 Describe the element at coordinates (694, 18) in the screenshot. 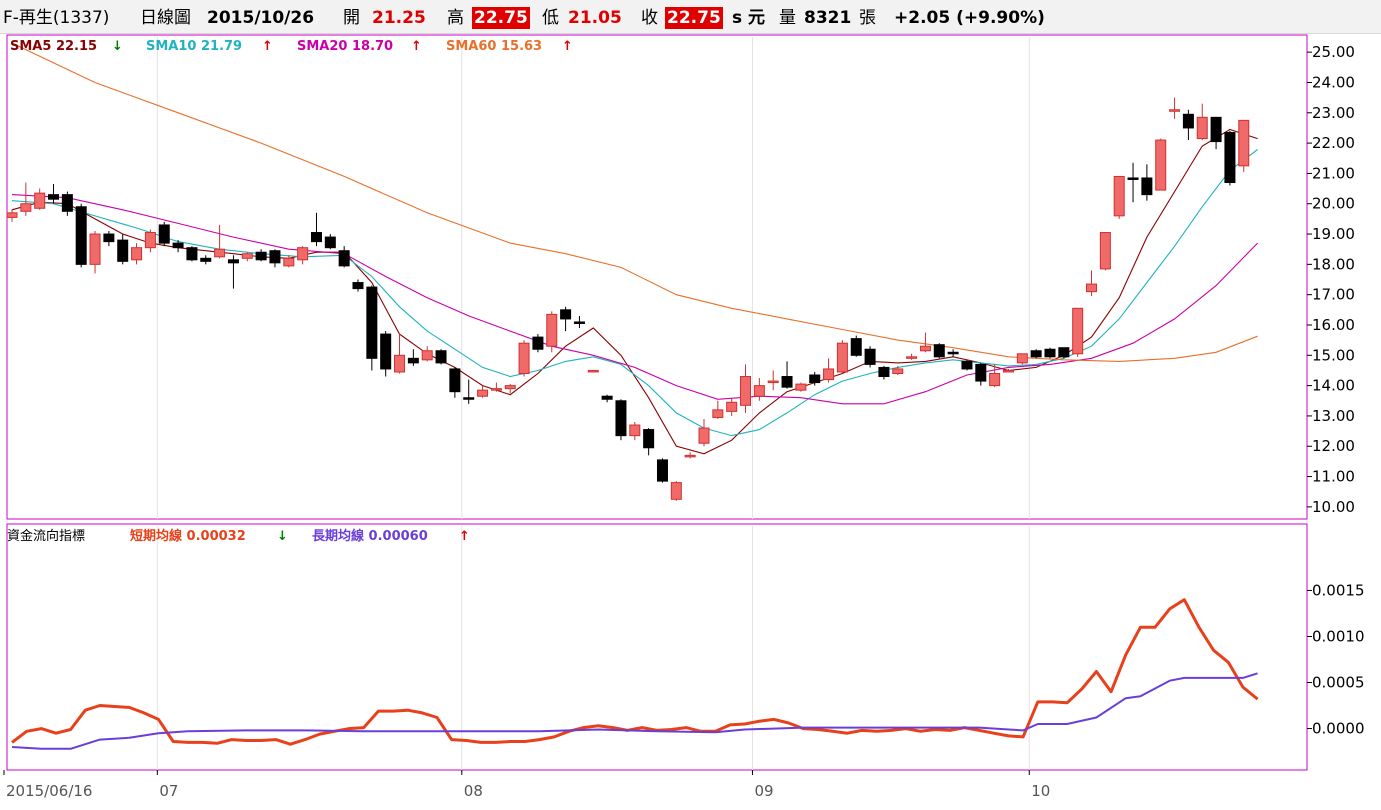

I see `close-value: 22.75` at that location.